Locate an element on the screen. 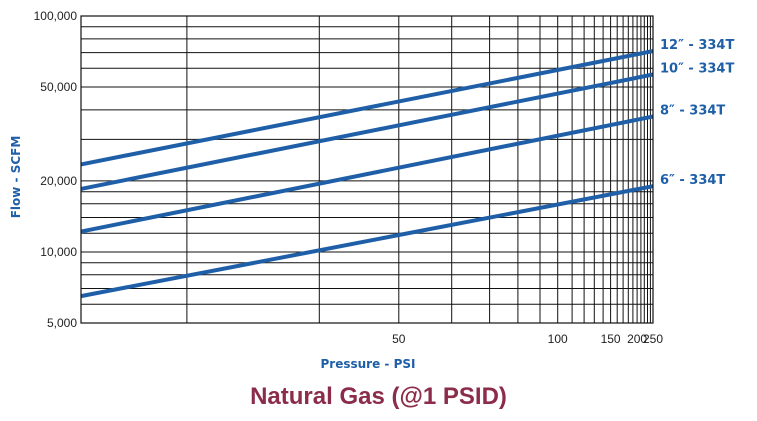  x-tick-label: 200 is located at coordinates (637, 339).